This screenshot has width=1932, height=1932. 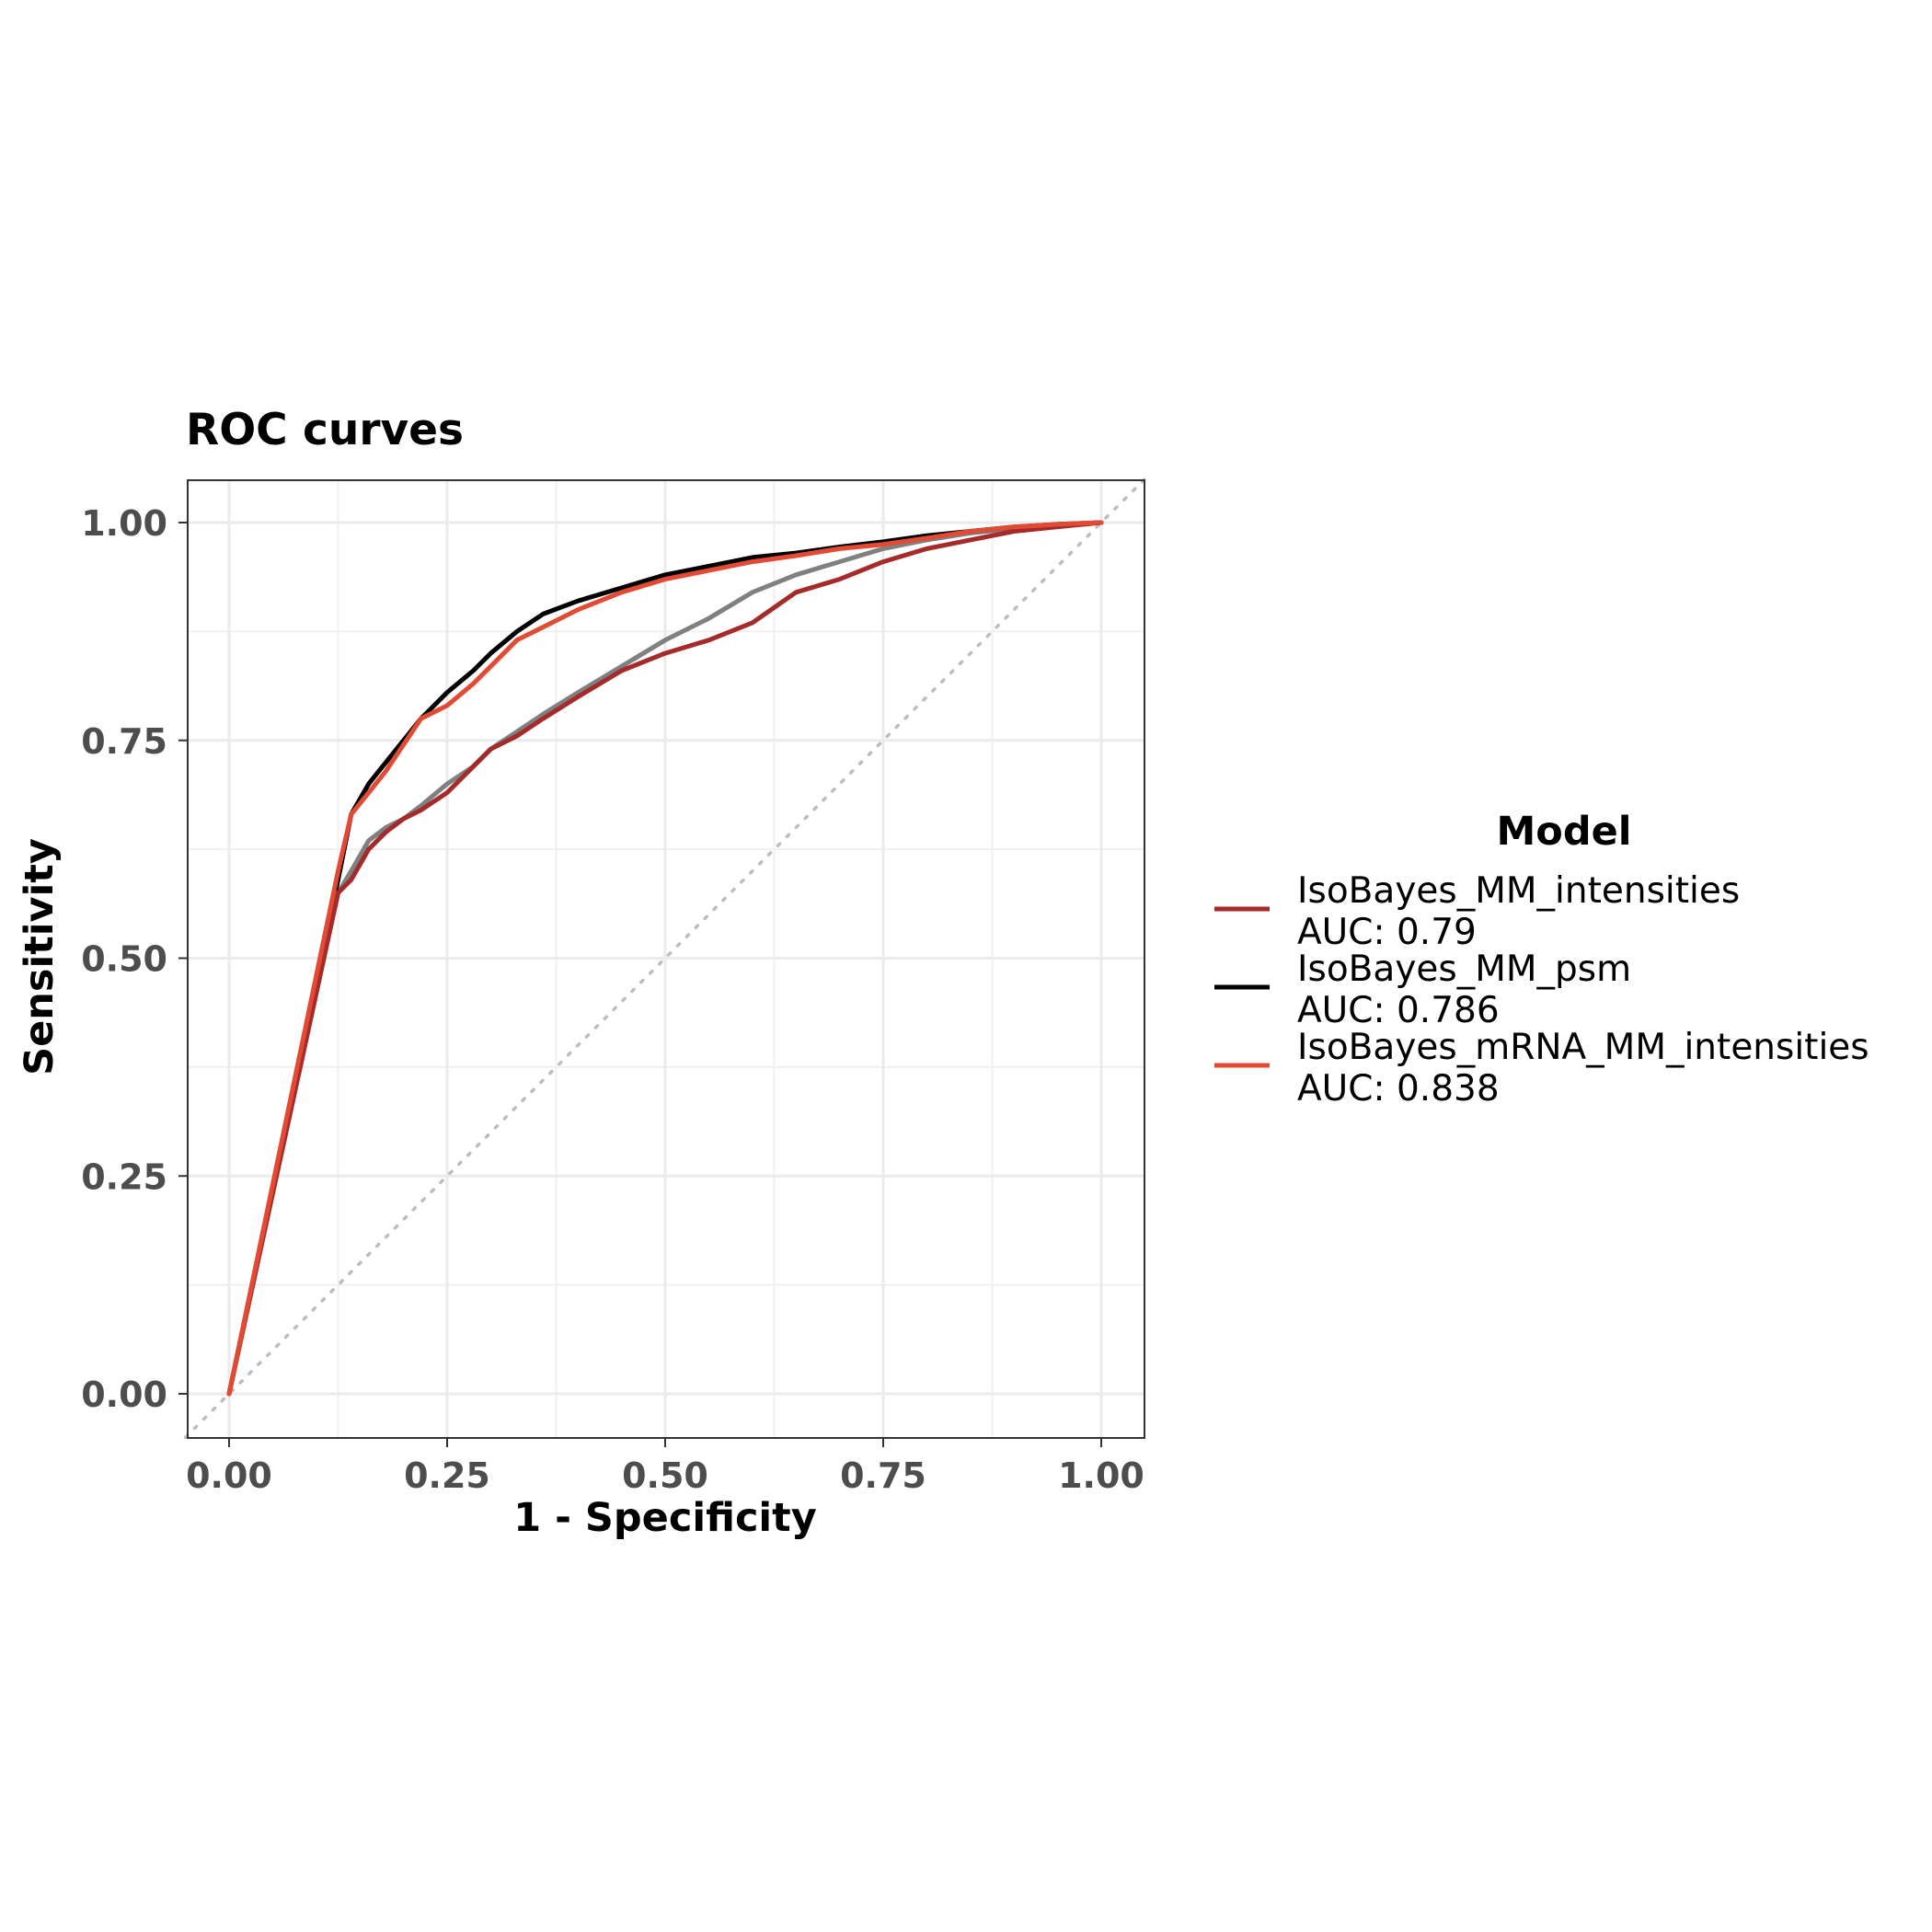 What do you see at coordinates (124, 523) in the screenshot?
I see `y-tick-label: 1.00` at bounding box center [124, 523].